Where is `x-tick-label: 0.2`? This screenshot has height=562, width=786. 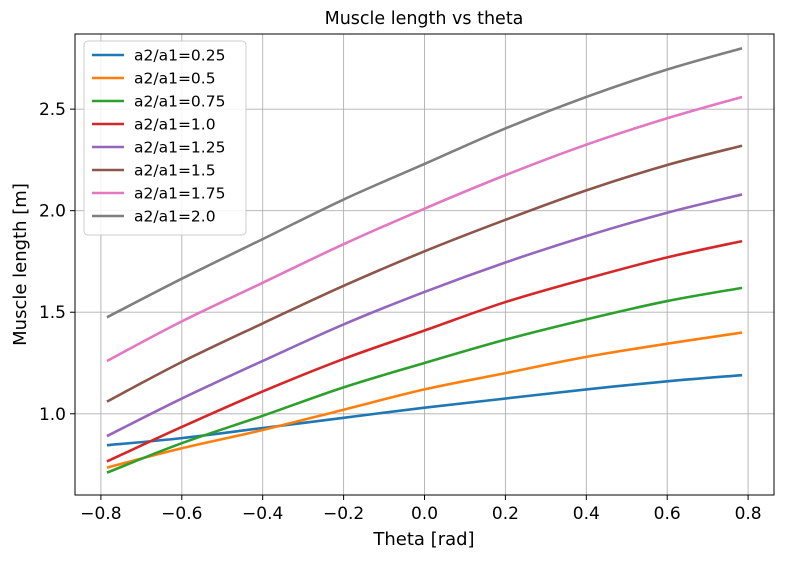
x-tick-label: 0.2 is located at coordinates (505, 514).